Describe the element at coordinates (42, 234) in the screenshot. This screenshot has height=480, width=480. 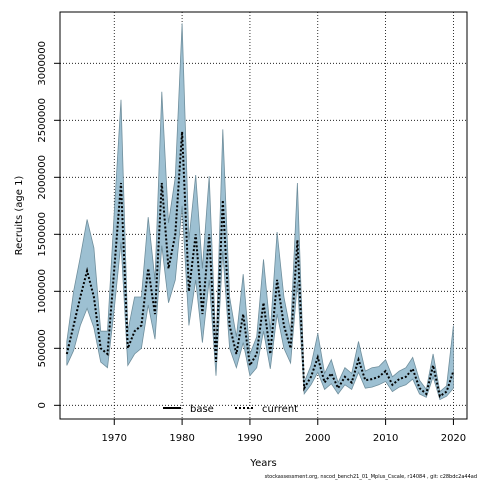
I see `y-tick-label: 1500000` at that location.